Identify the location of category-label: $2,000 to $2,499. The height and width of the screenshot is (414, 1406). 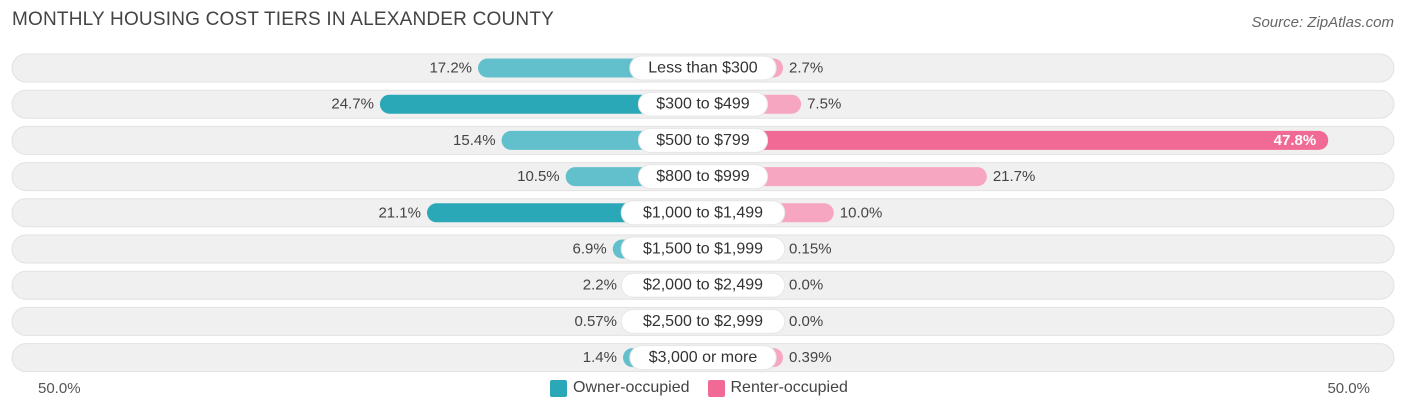
(703, 285).